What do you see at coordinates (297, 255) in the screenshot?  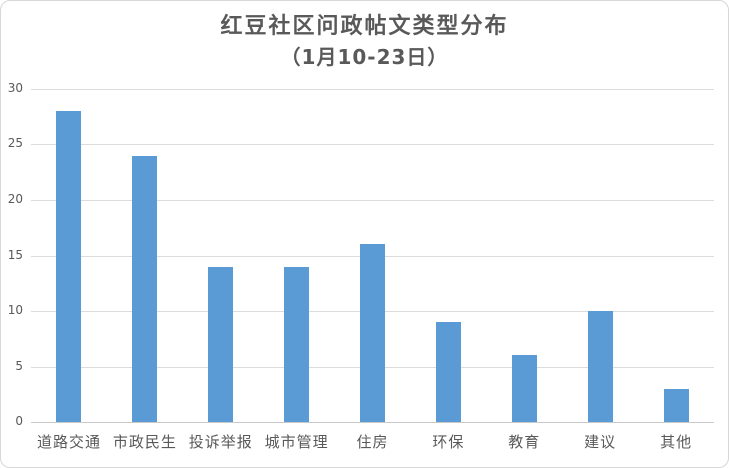 I see `bar-column-城市管理` at bounding box center [297, 255].